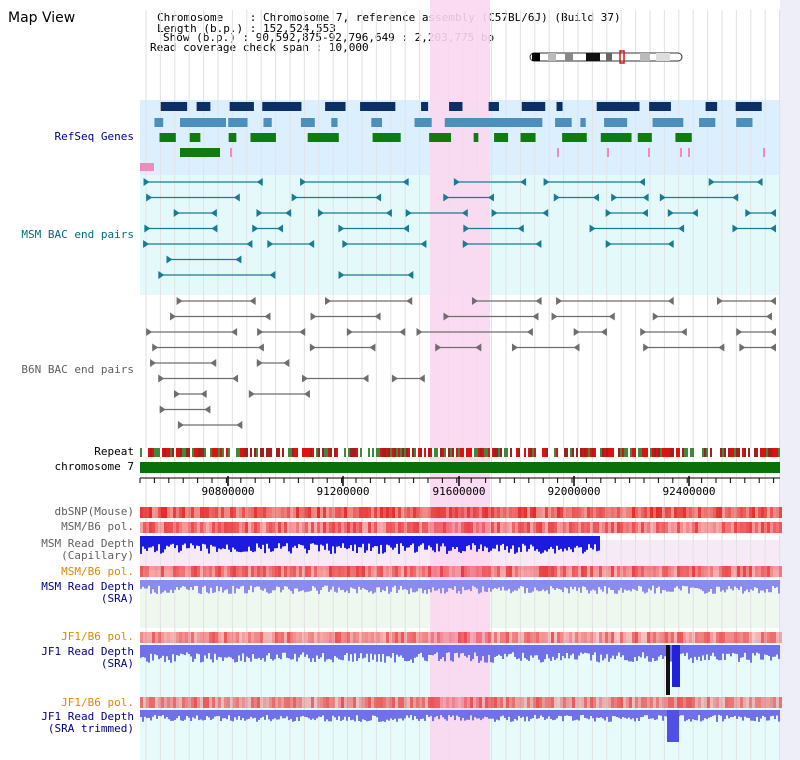 This screenshot has height=760, width=800. I want to click on sep: :, so click(253, 17).